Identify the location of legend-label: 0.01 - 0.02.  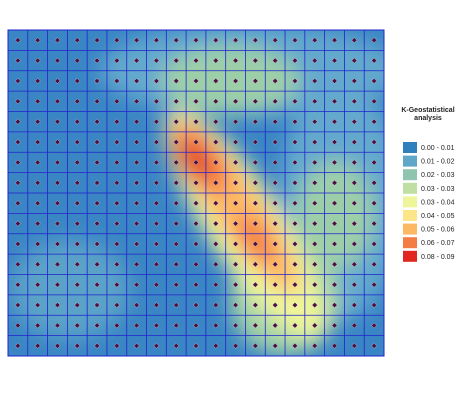
(438, 162).